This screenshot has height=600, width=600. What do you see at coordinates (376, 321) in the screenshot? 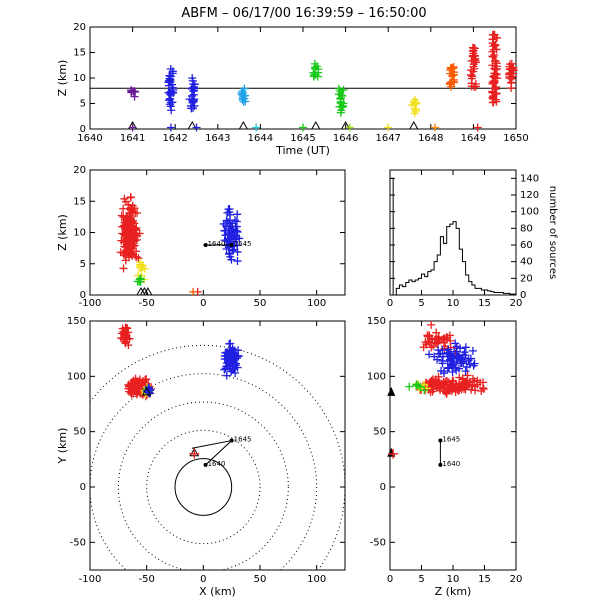
I see `y-tick-label: 150` at bounding box center [376, 321].